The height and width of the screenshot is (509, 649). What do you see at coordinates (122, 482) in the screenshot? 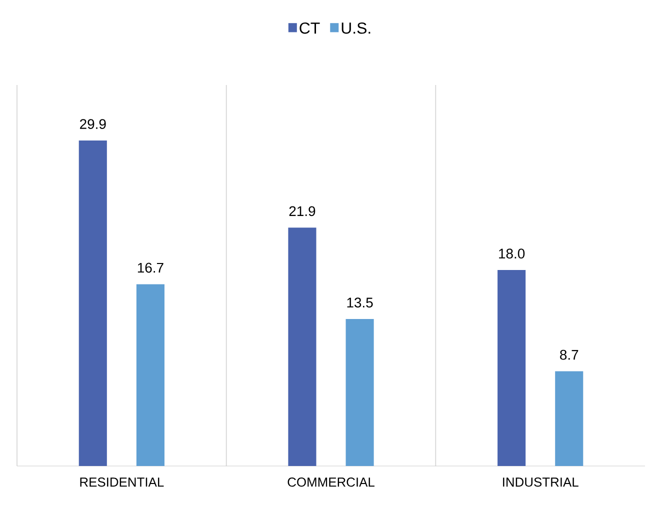
I see `x-tick-label: RESIDENTIAL` at bounding box center [122, 482].